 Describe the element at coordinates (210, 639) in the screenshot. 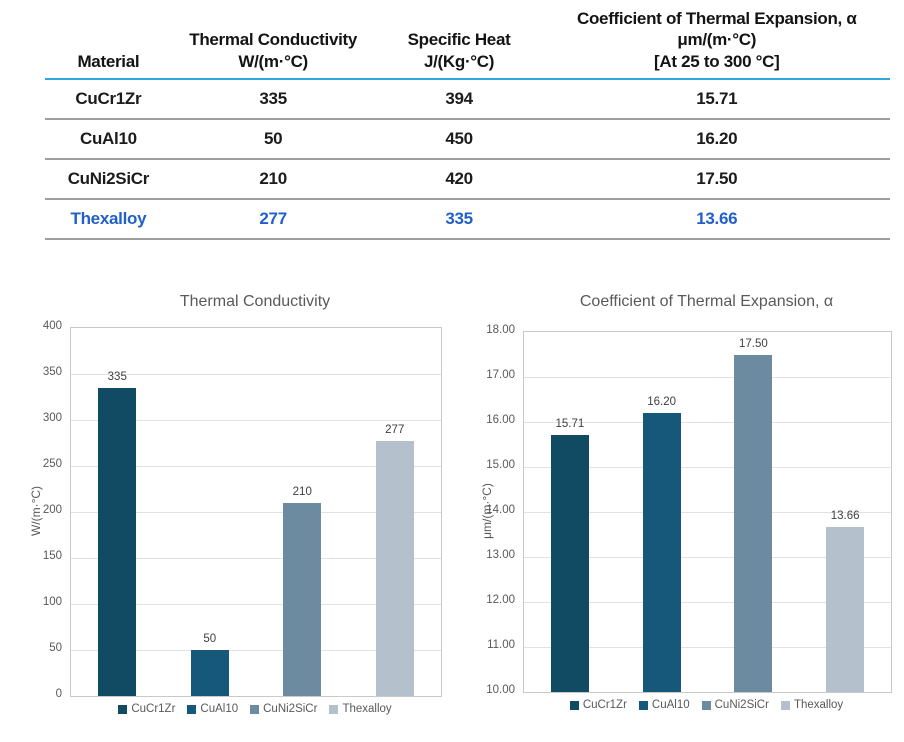

I see `bar-value-label: 50` at that location.